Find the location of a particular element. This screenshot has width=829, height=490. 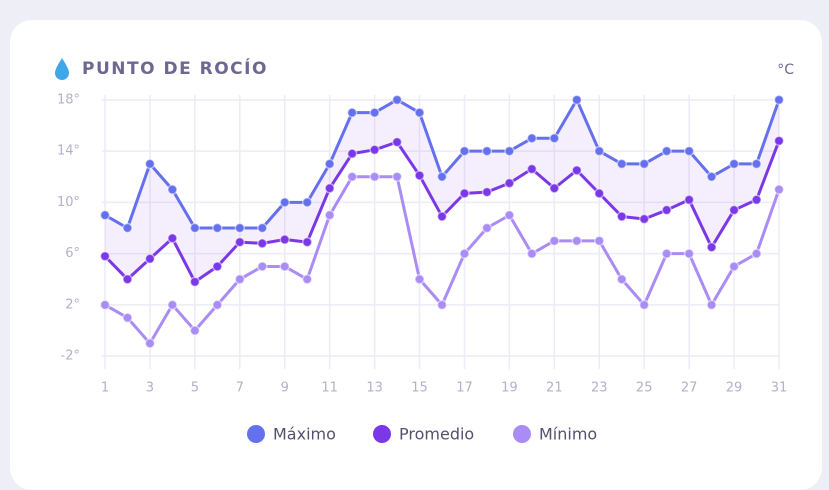

x-tick-label: 21 is located at coordinates (554, 388).